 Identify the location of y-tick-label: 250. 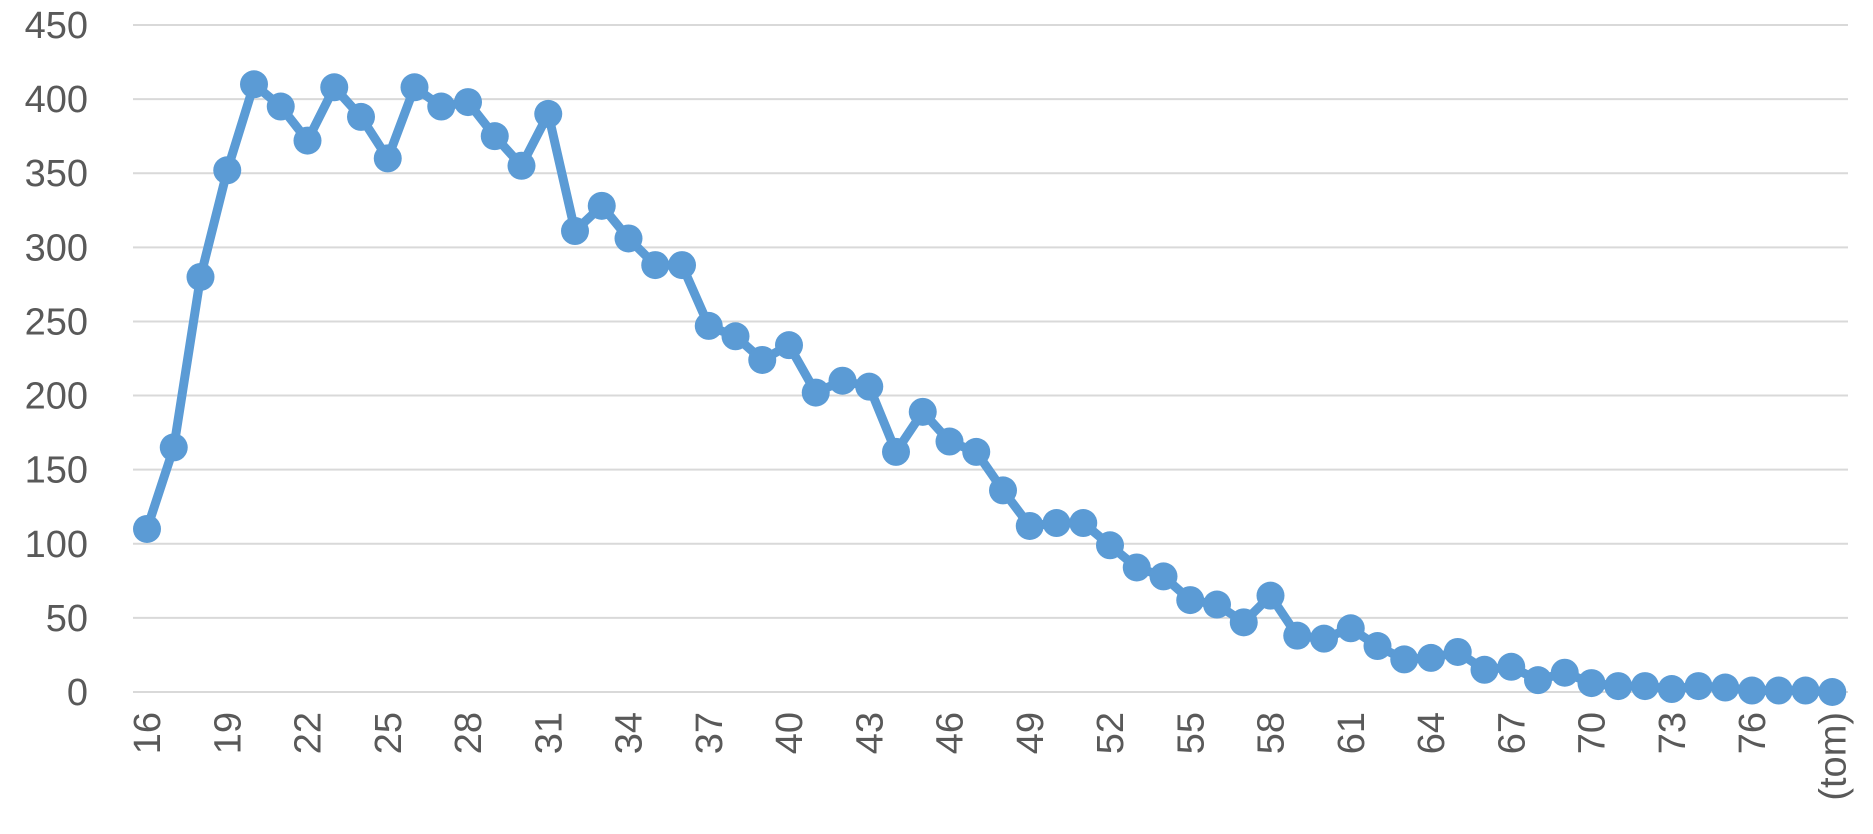
(56, 322).